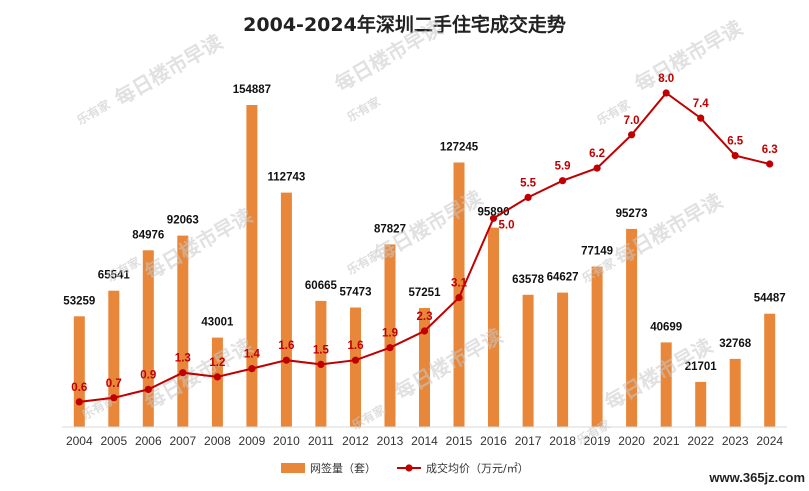  I want to click on bar-2024, so click(770, 370).